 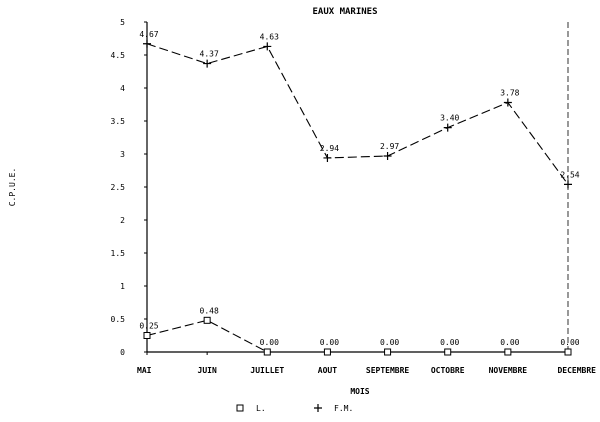 What do you see at coordinates (122, 220) in the screenshot?
I see `y-tick-label: 2` at bounding box center [122, 220].